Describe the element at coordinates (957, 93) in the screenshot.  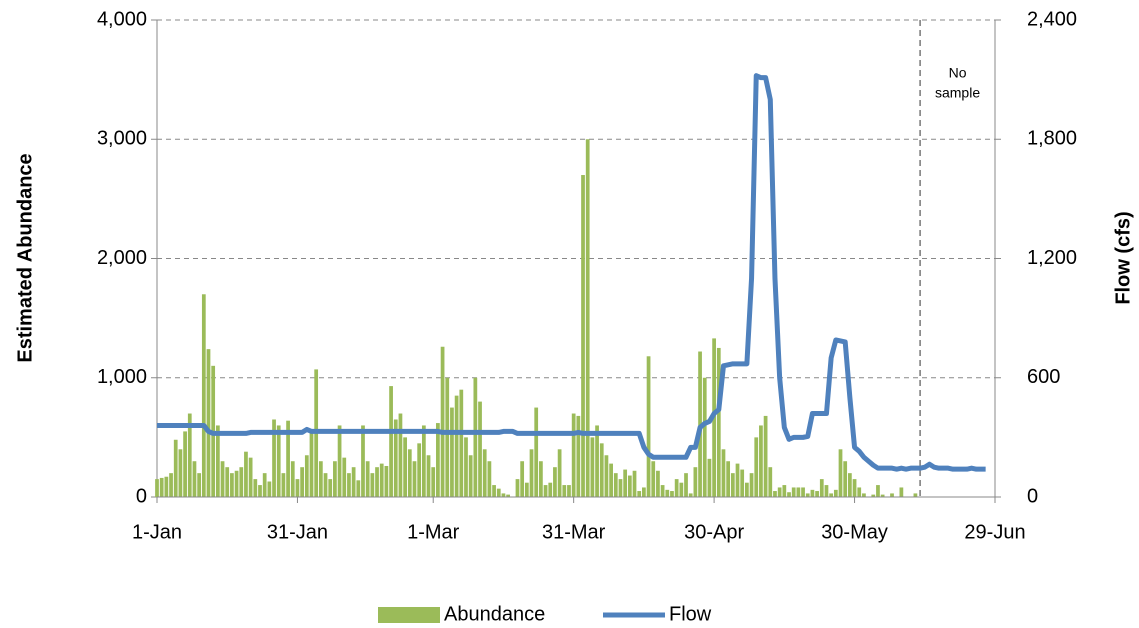
I see `annotation-text: sample` at that location.